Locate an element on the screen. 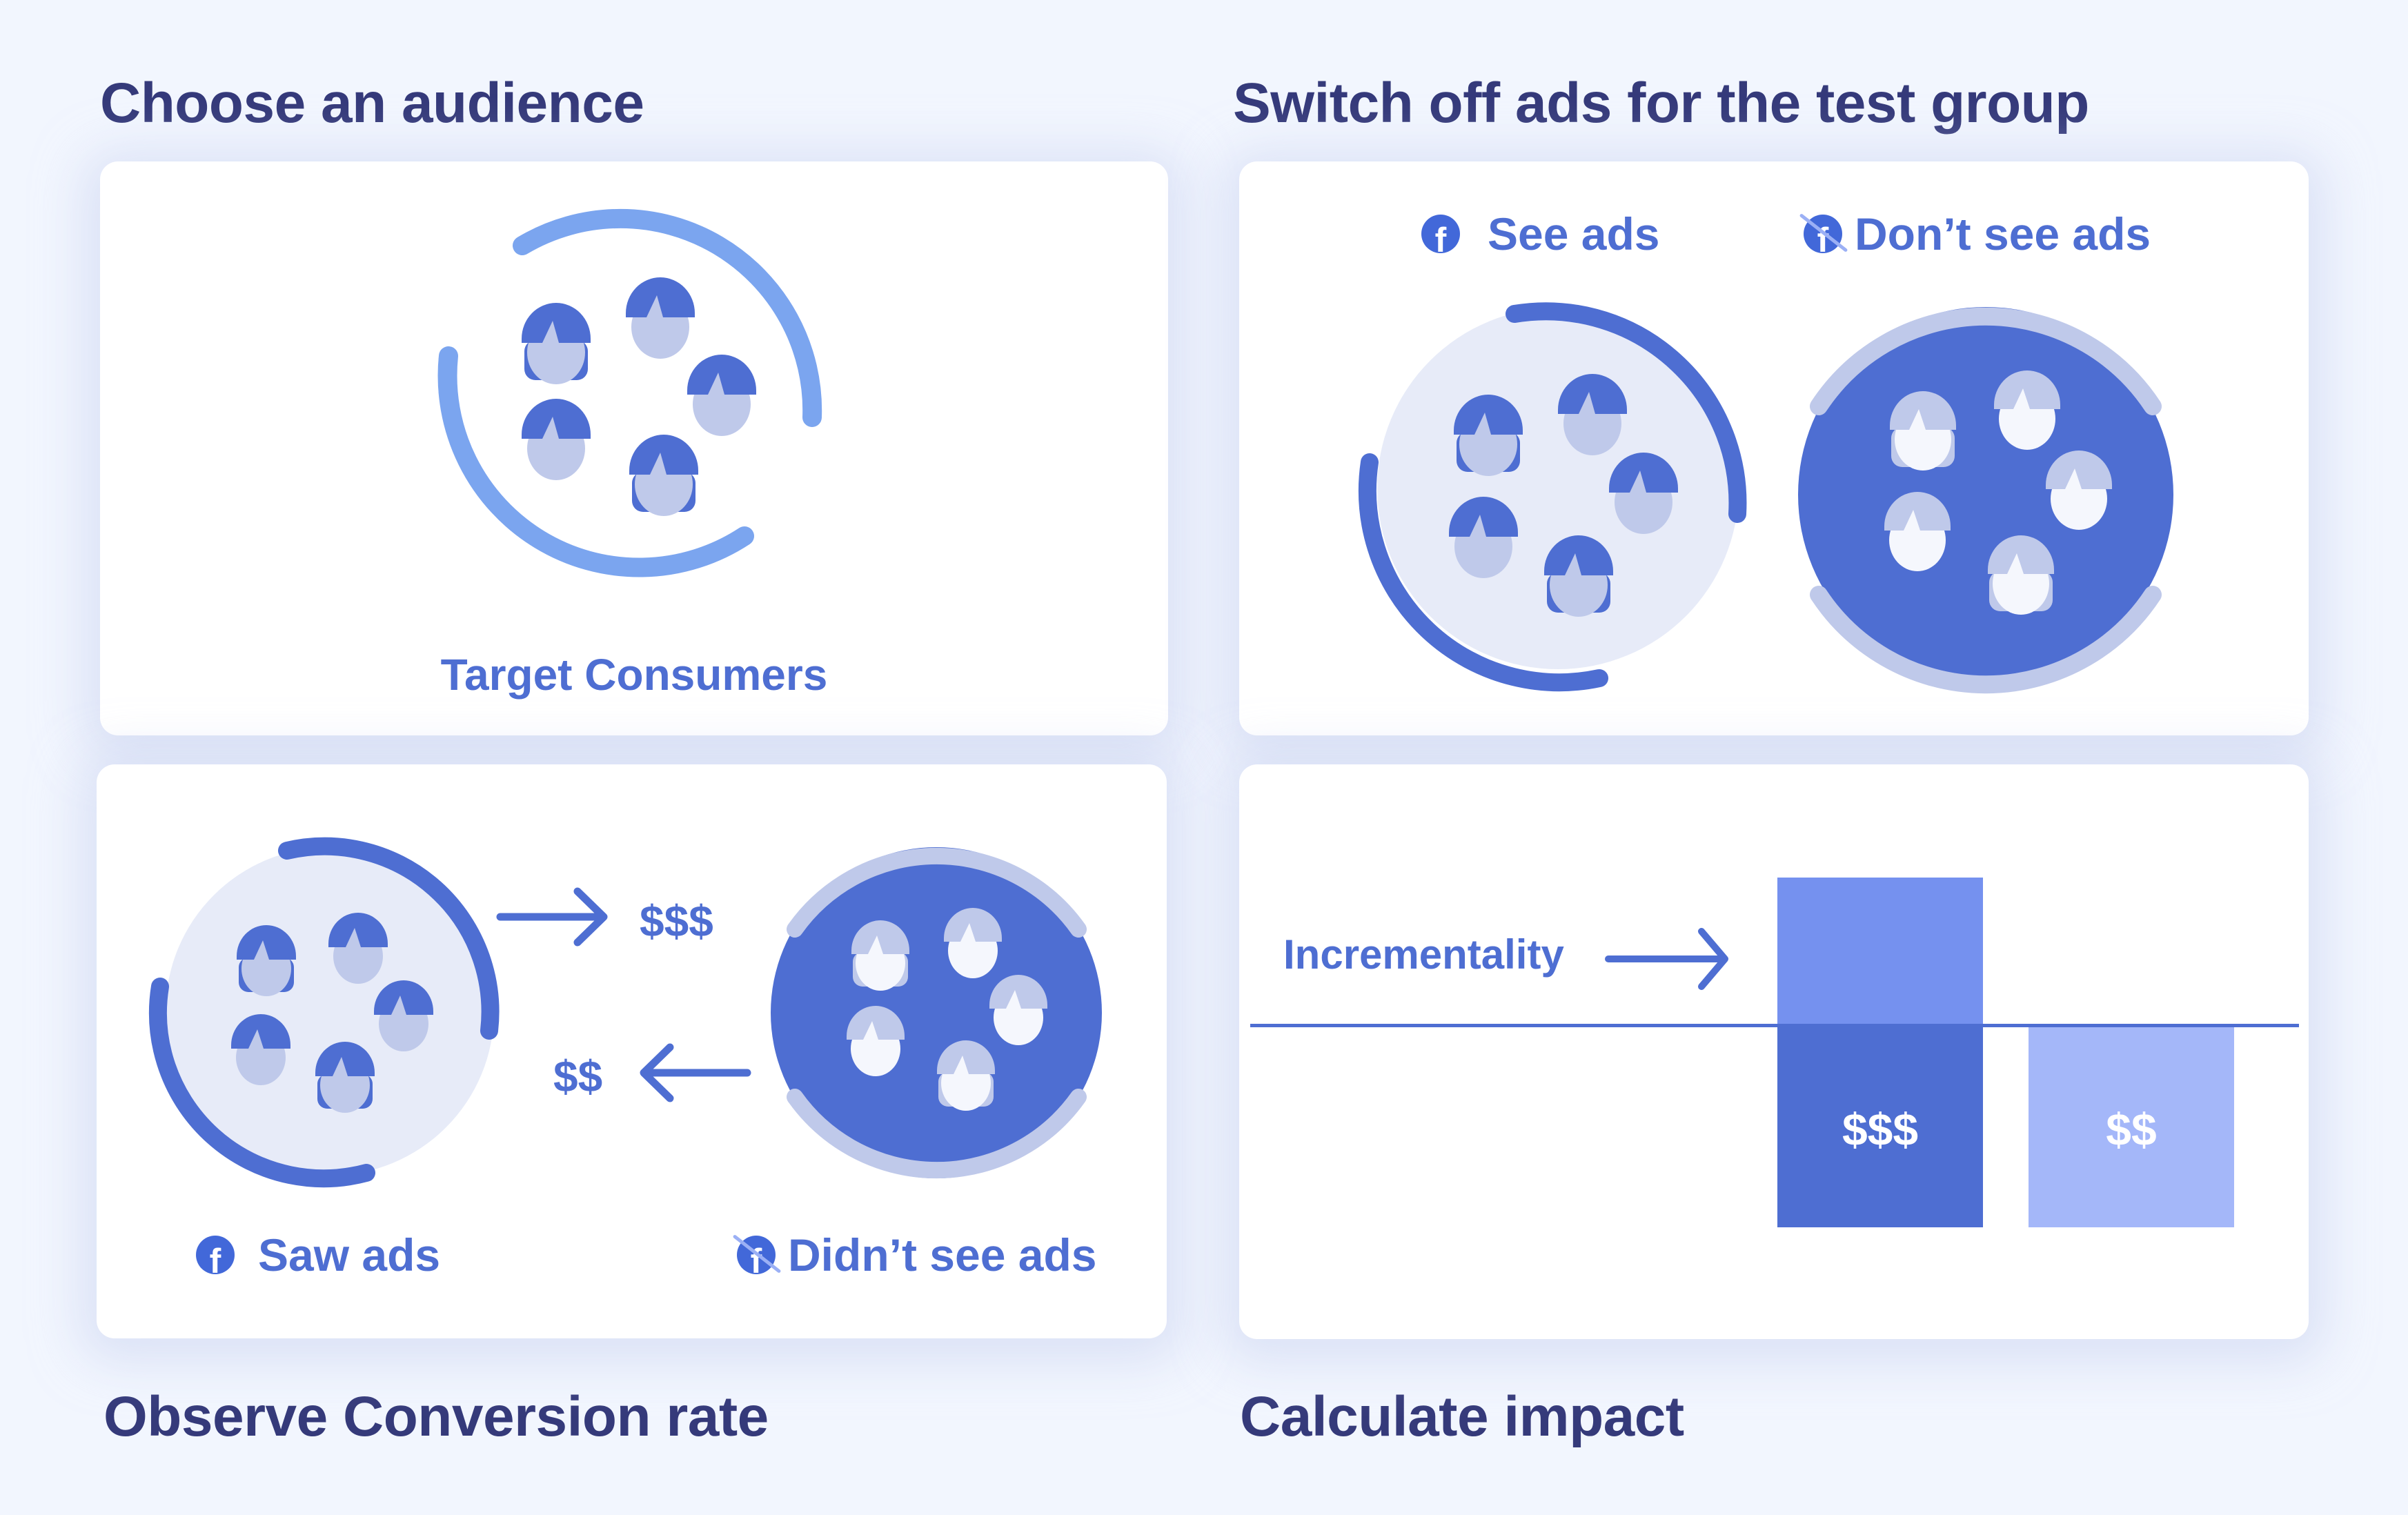  test-group-bar-label: $$$ is located at coordinates (1880, 1129).